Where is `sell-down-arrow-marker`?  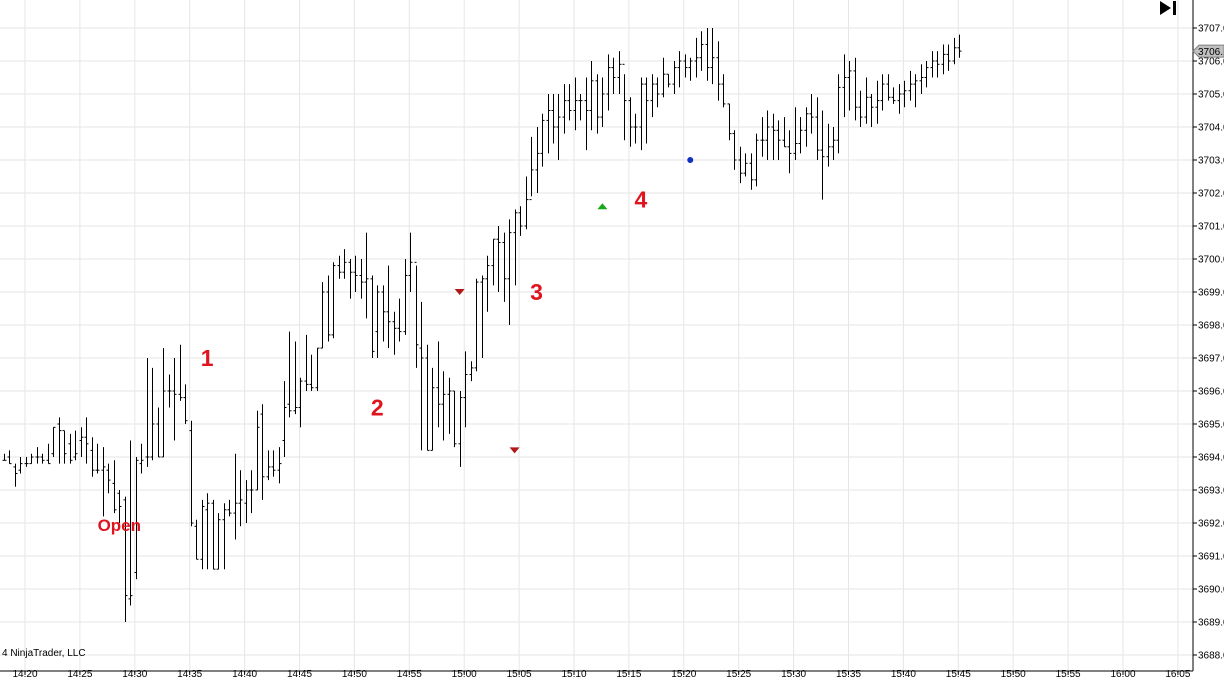 sell-down-arrow-marker is located at coordinates (514, 450).